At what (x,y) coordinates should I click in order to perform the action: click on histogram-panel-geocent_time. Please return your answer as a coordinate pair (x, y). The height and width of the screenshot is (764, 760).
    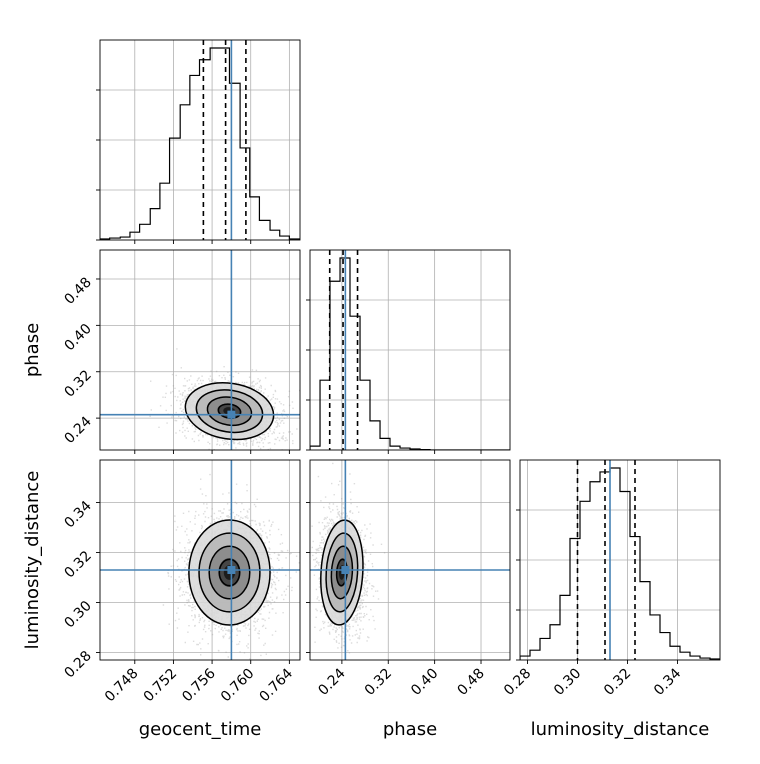
    Looking at the image, I should click on (198, 141).